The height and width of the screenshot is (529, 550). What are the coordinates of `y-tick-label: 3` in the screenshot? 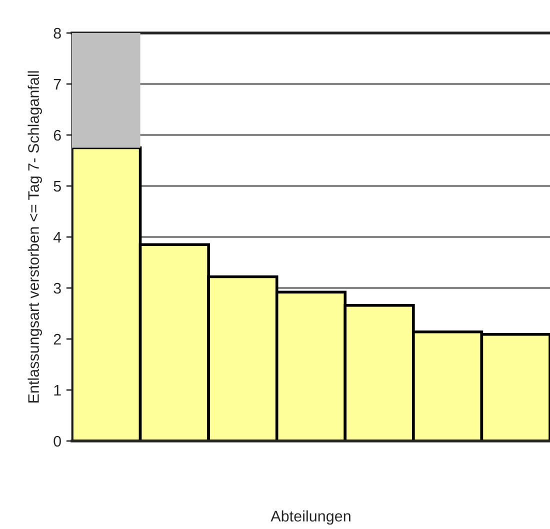 It's located at (57, 288).